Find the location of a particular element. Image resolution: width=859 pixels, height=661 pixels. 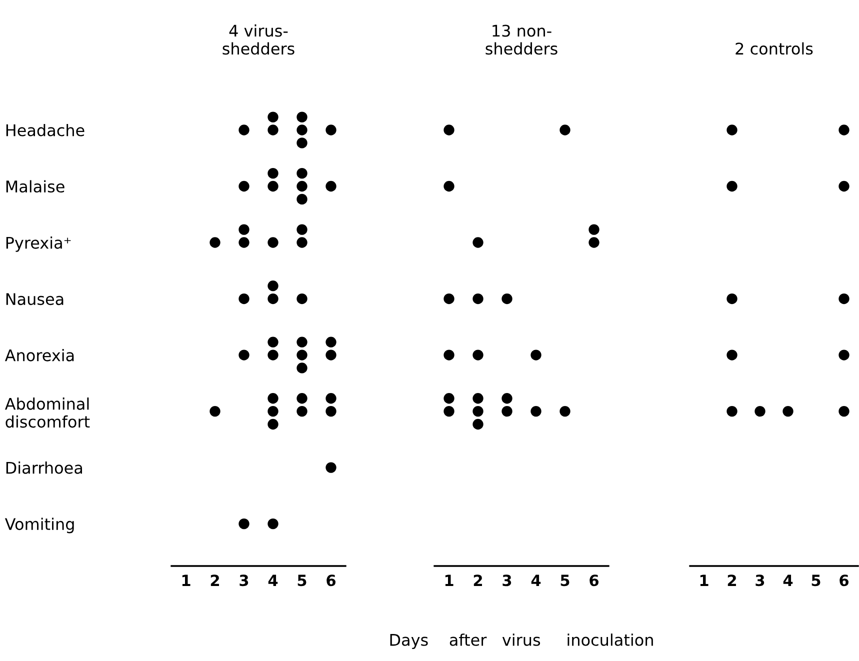

chart-title: 13 non- shedders is located at coordinates (522, 39).